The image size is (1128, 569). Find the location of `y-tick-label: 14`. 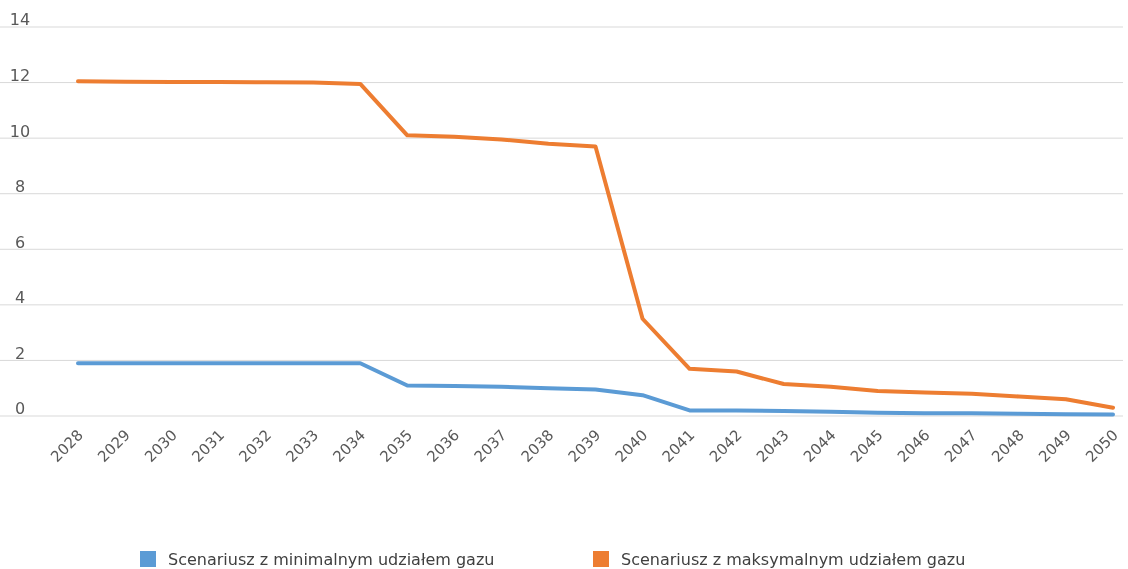

y-tick-label: 14 is located at coordinates (20, 20).